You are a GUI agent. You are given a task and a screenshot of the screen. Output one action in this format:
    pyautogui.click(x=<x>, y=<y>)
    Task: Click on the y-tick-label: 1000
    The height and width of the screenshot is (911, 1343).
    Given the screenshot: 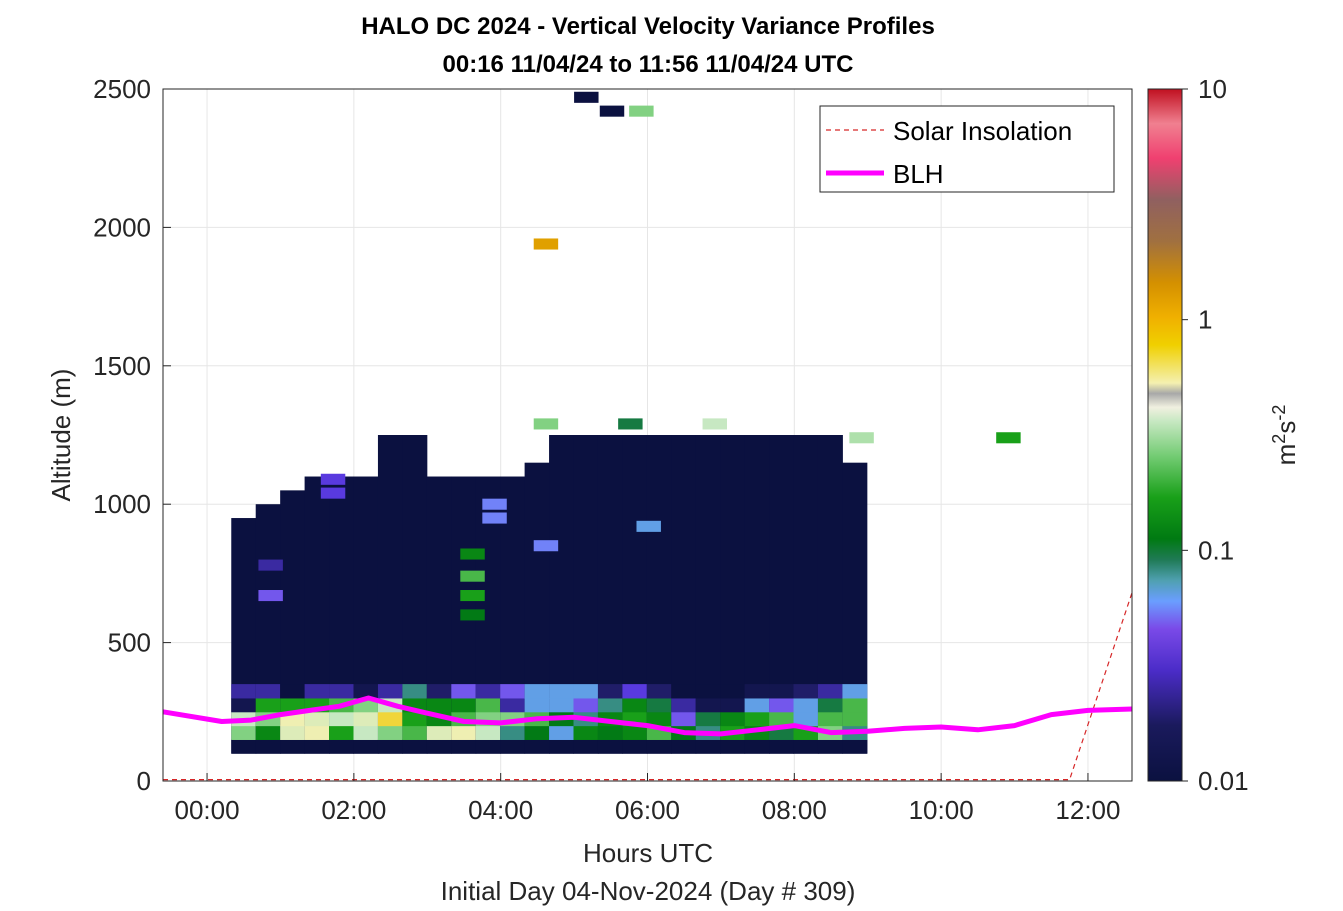 What is the action you would take?
    pyautogui.click(x=122, y=504)
    